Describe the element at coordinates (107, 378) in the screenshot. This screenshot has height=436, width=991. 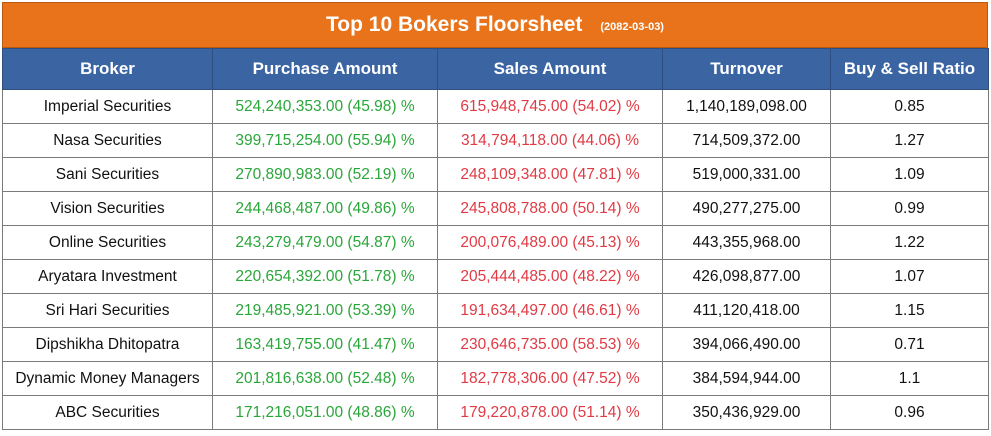
I see `broker-name: Dynamic Money Managers` at that location.